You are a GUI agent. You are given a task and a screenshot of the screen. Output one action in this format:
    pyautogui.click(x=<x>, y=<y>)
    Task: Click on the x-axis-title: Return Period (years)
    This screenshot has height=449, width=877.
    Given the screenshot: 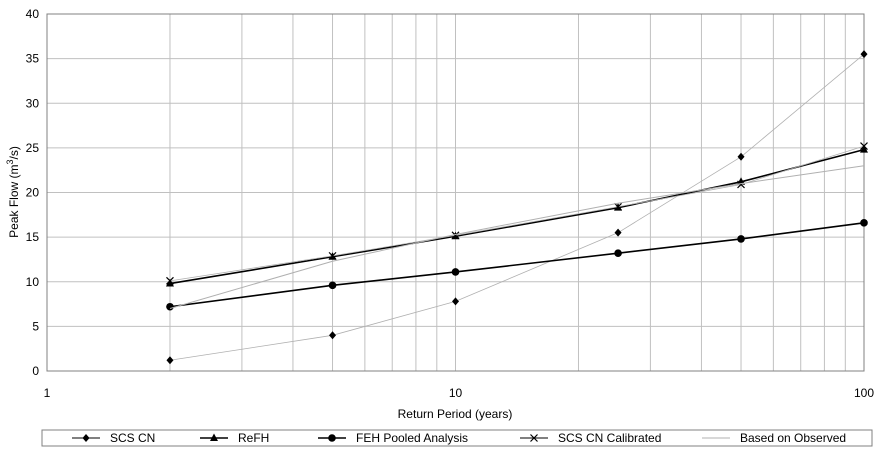 What is the action you would take?
    pyautogui.click(x=455, y=414)
    